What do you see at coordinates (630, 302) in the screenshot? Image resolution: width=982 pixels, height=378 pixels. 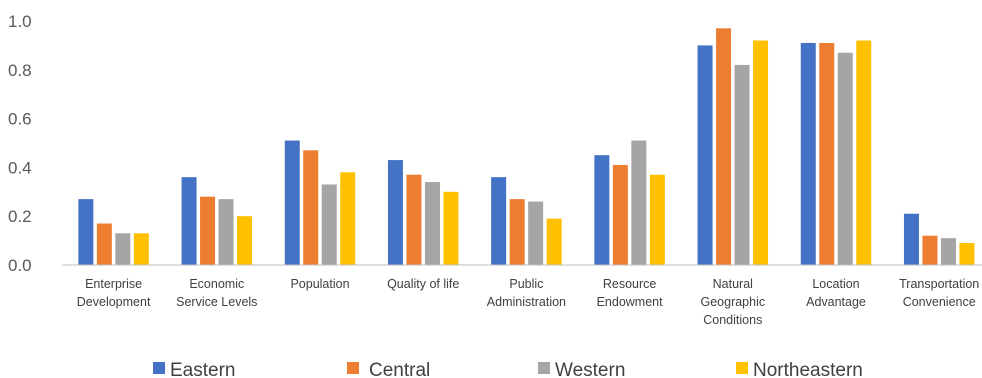 I see `x-tick-label-line: Endowment` at bounding box center [630, 302].